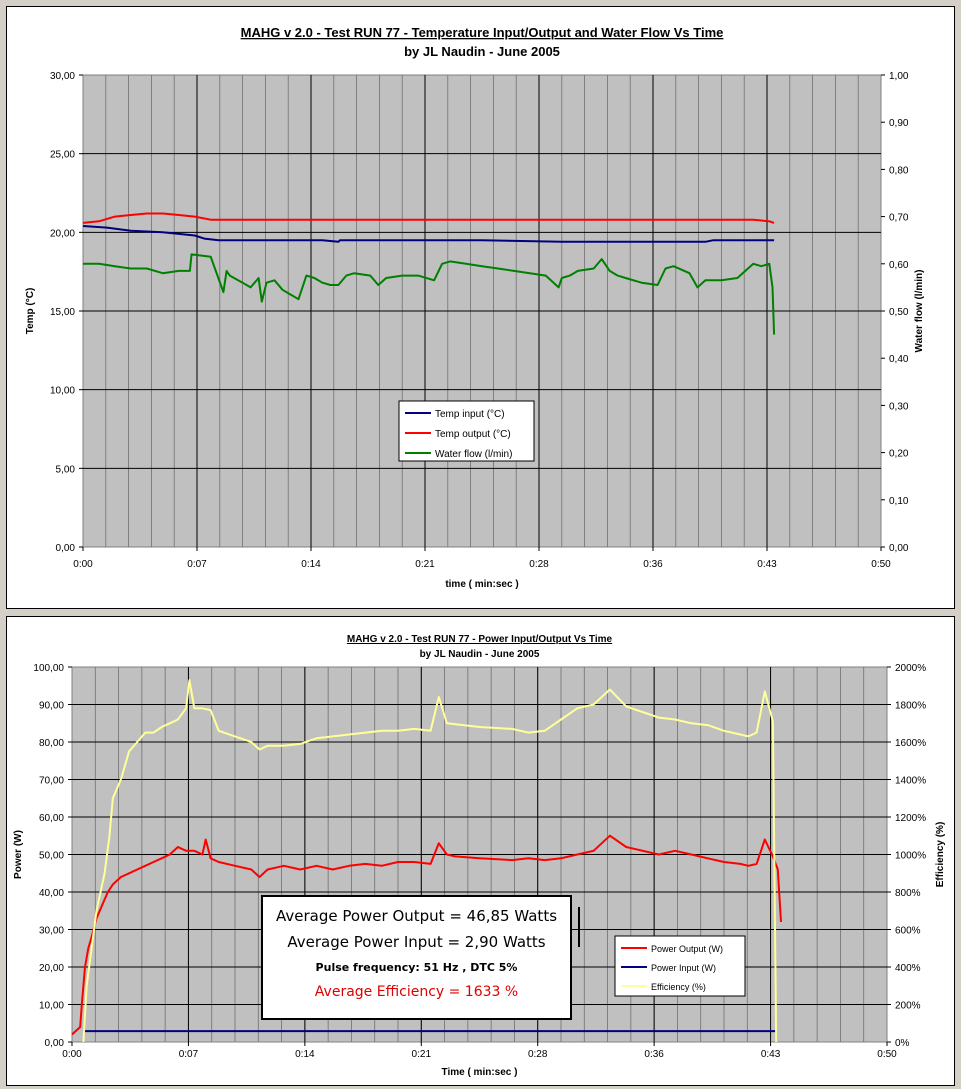  Describe the element at coordinates (908, 968) in the screenshot. I see `y2-tick-label: 400%` at that location.